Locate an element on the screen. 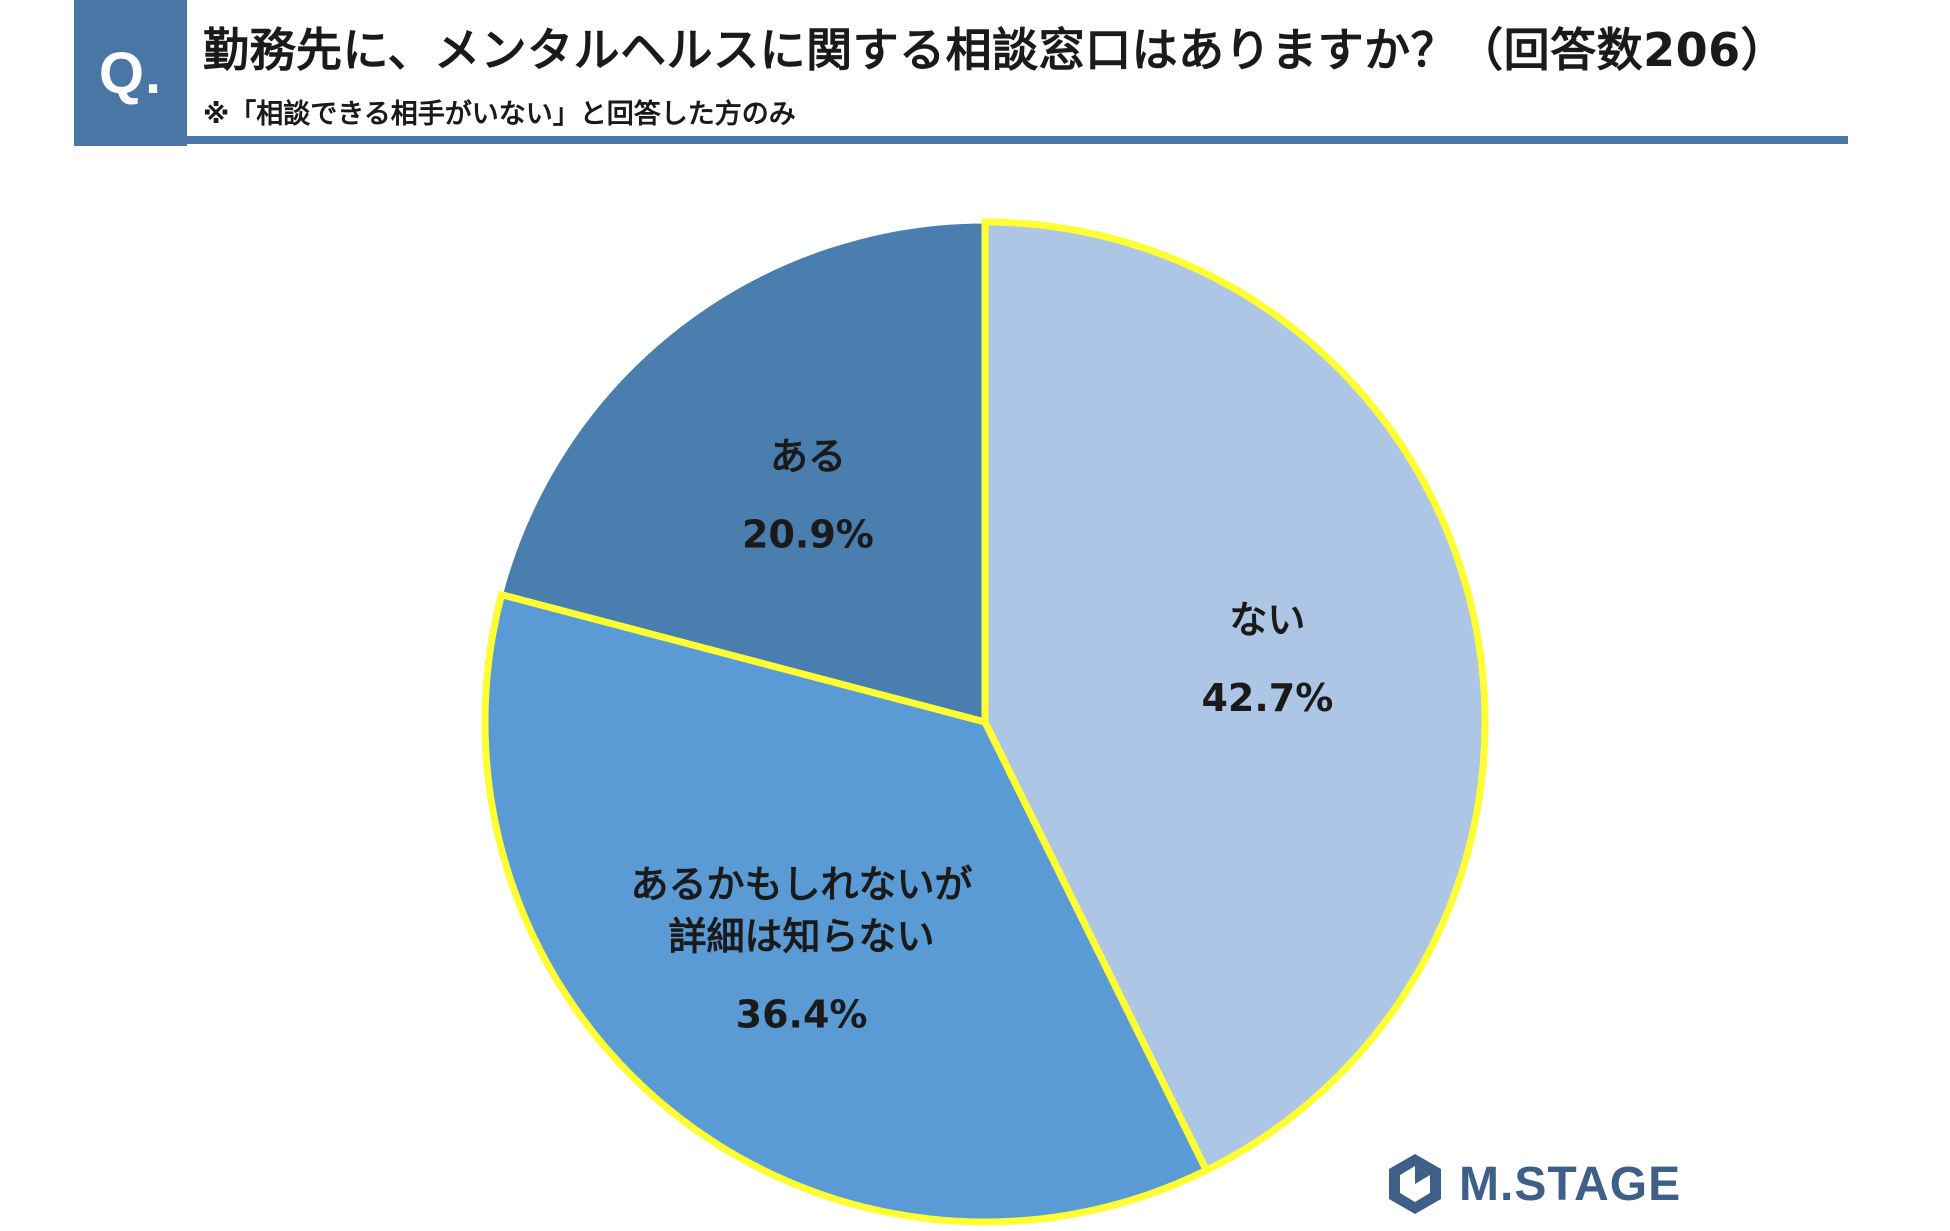  question-badge: Q. is located at coordinates (130, 73).